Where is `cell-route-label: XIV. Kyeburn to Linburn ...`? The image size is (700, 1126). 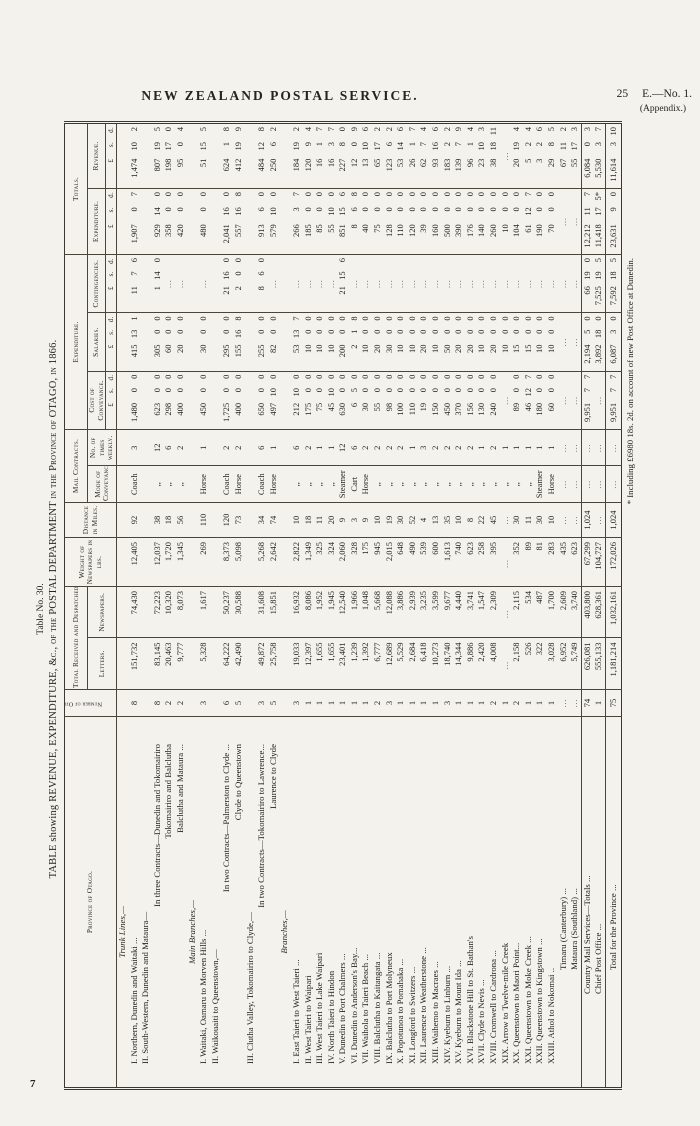
cell-route-label: XIV. Kyeburn to Linburn ... is located at coordinates (447, 902).